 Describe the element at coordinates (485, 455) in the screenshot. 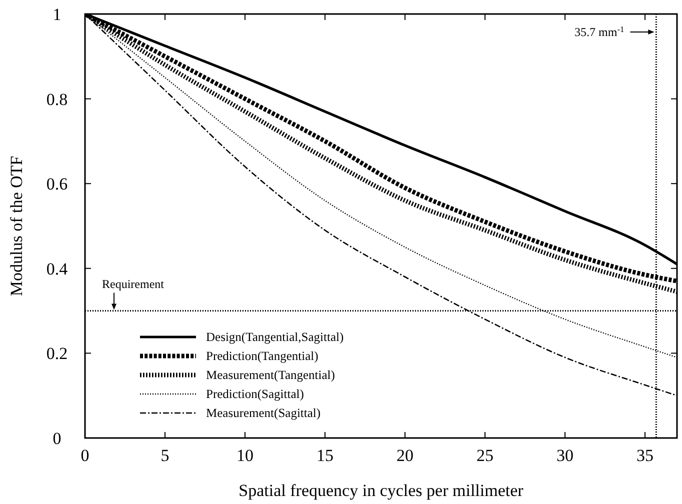

I see `x-tick-label: 25` at that location.